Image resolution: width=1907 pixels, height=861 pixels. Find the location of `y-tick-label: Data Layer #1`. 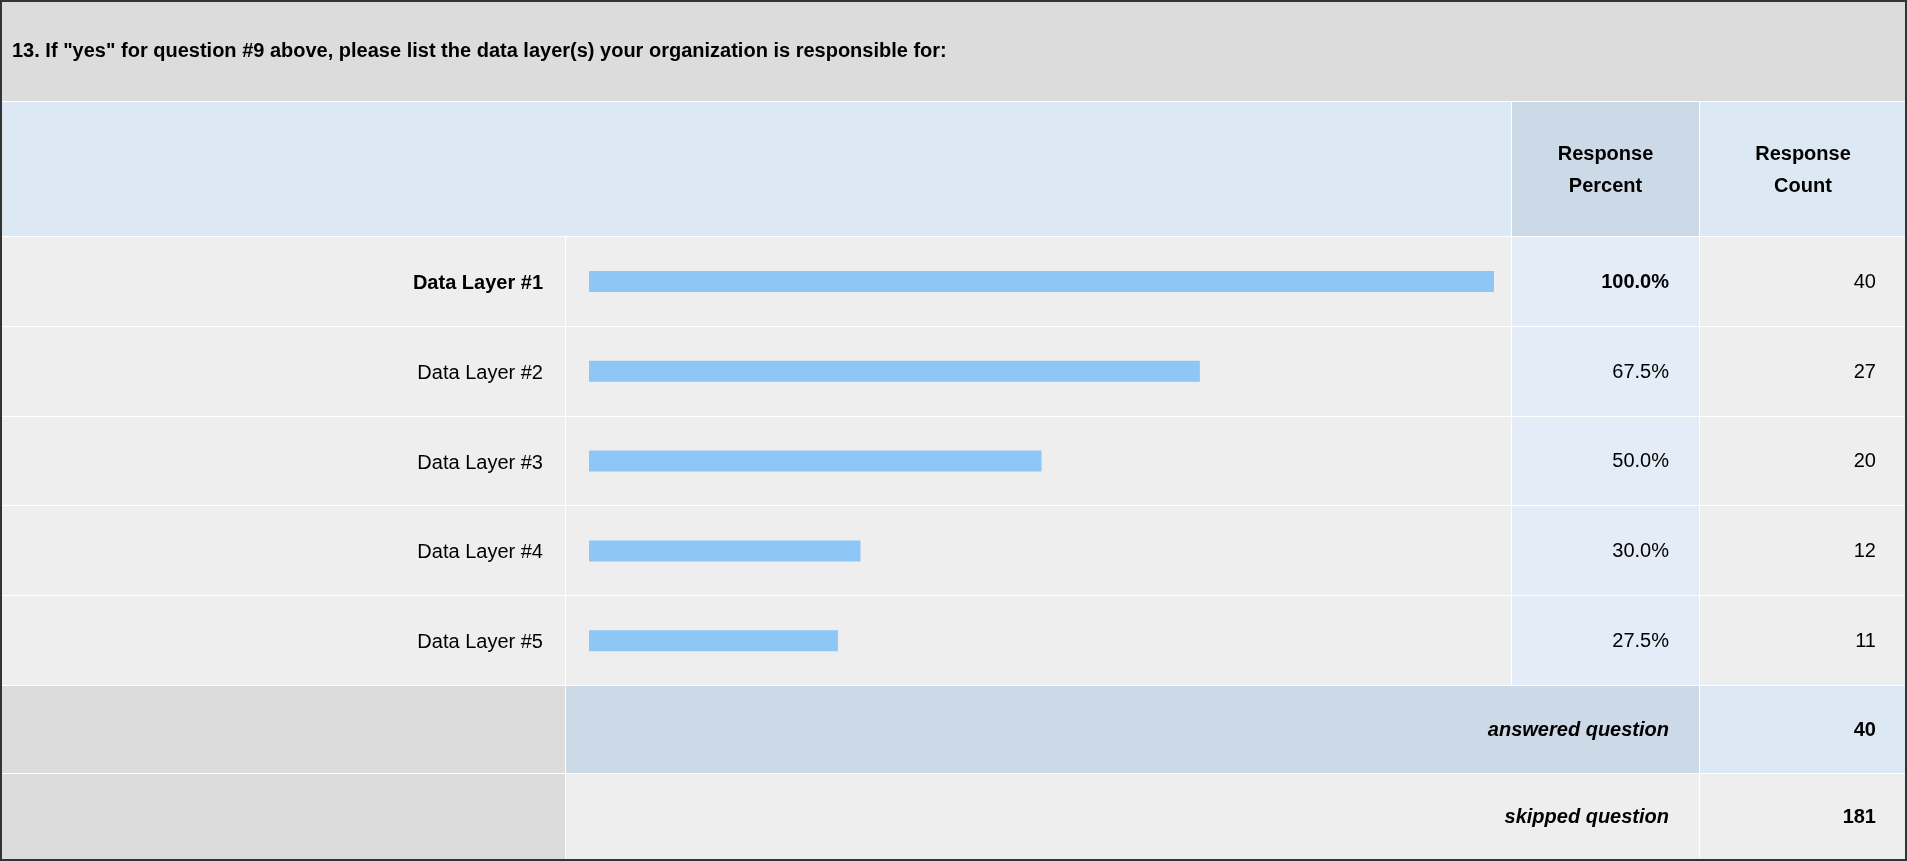

y-tick-label: Data Layer #1 is located at coordinates (477, 281).